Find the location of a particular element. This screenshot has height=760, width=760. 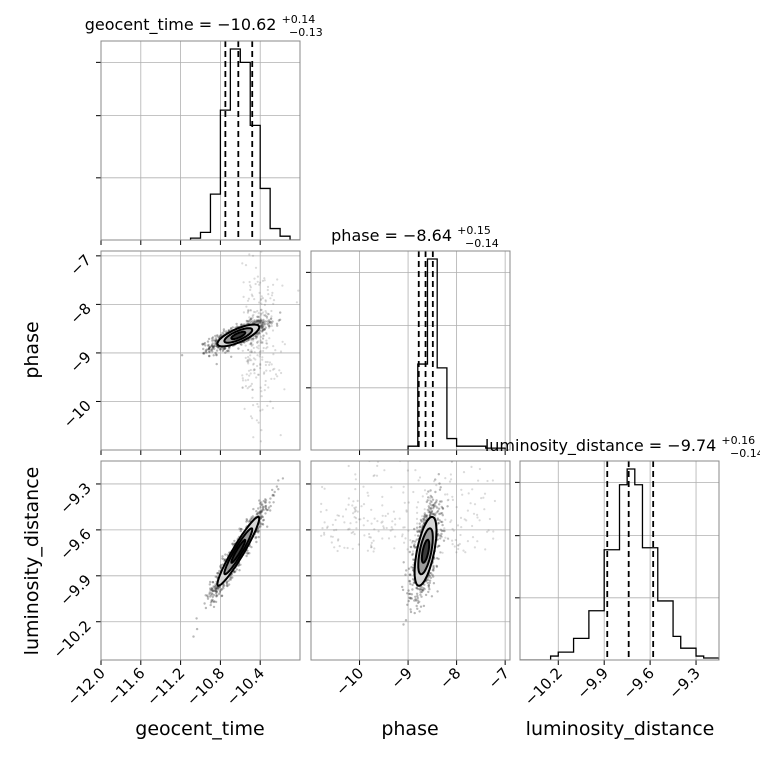

histogram-luminosity-distance-frame is located at coordinates (619, 560).